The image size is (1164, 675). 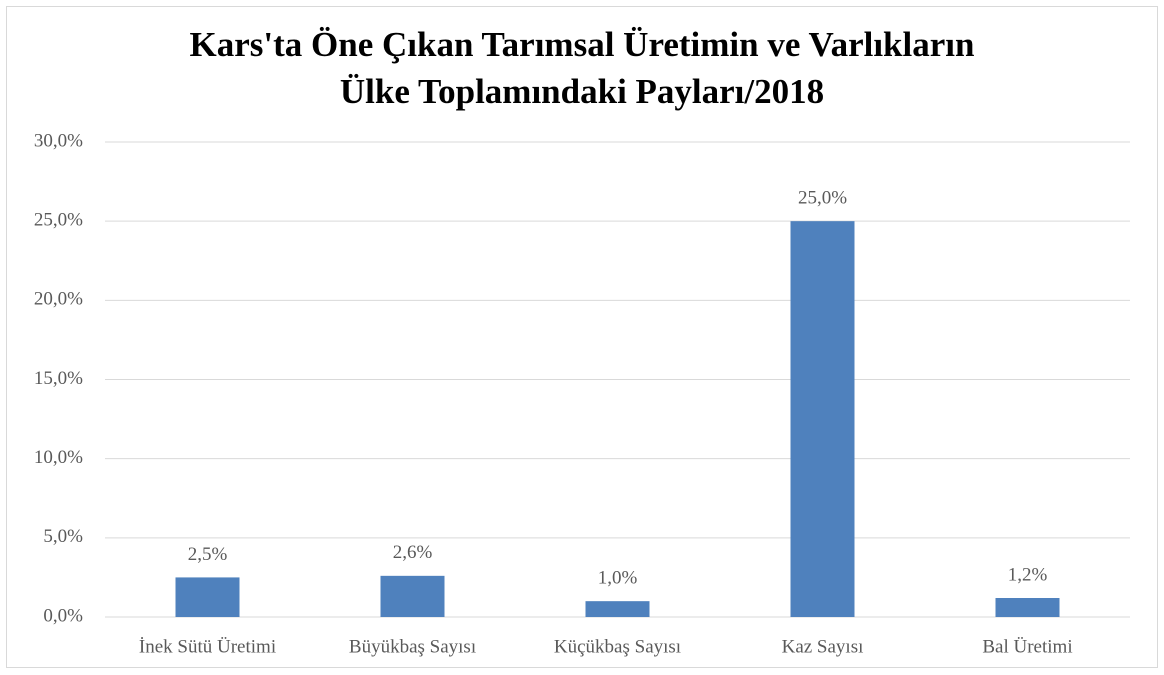 What do you see at coordinates (413, 552) in the screenshot?
I see `data-label: 2,6%` at bounding box center [413, 552].